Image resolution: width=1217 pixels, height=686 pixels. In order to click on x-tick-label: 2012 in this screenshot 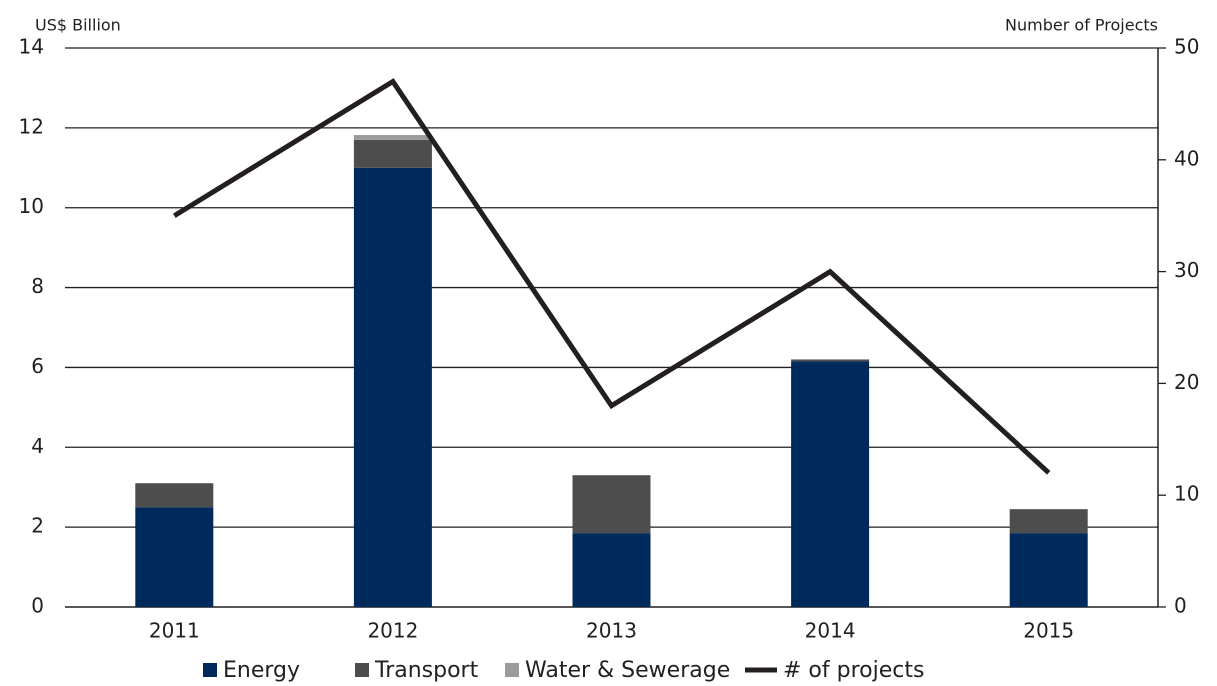, I will do `click(392, 631)`.